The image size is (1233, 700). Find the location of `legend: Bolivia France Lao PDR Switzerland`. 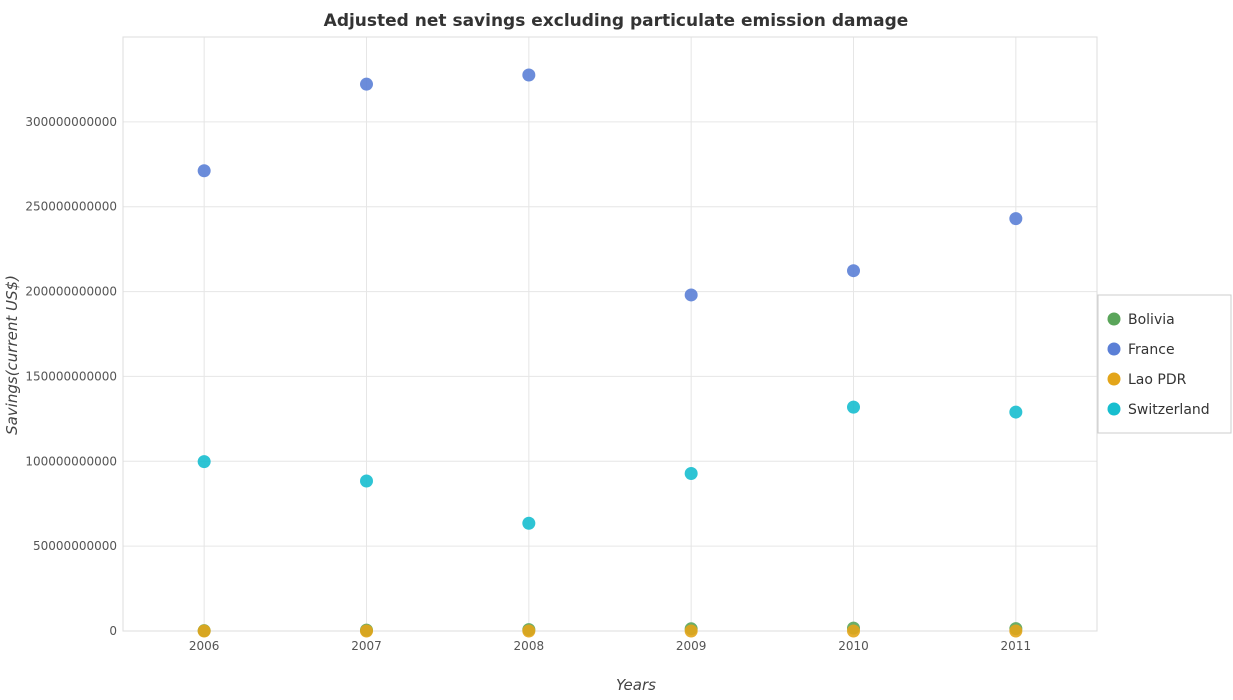

legend: Bolivia France Lao PDR Switzerland is located at coordinates (1164, 364).